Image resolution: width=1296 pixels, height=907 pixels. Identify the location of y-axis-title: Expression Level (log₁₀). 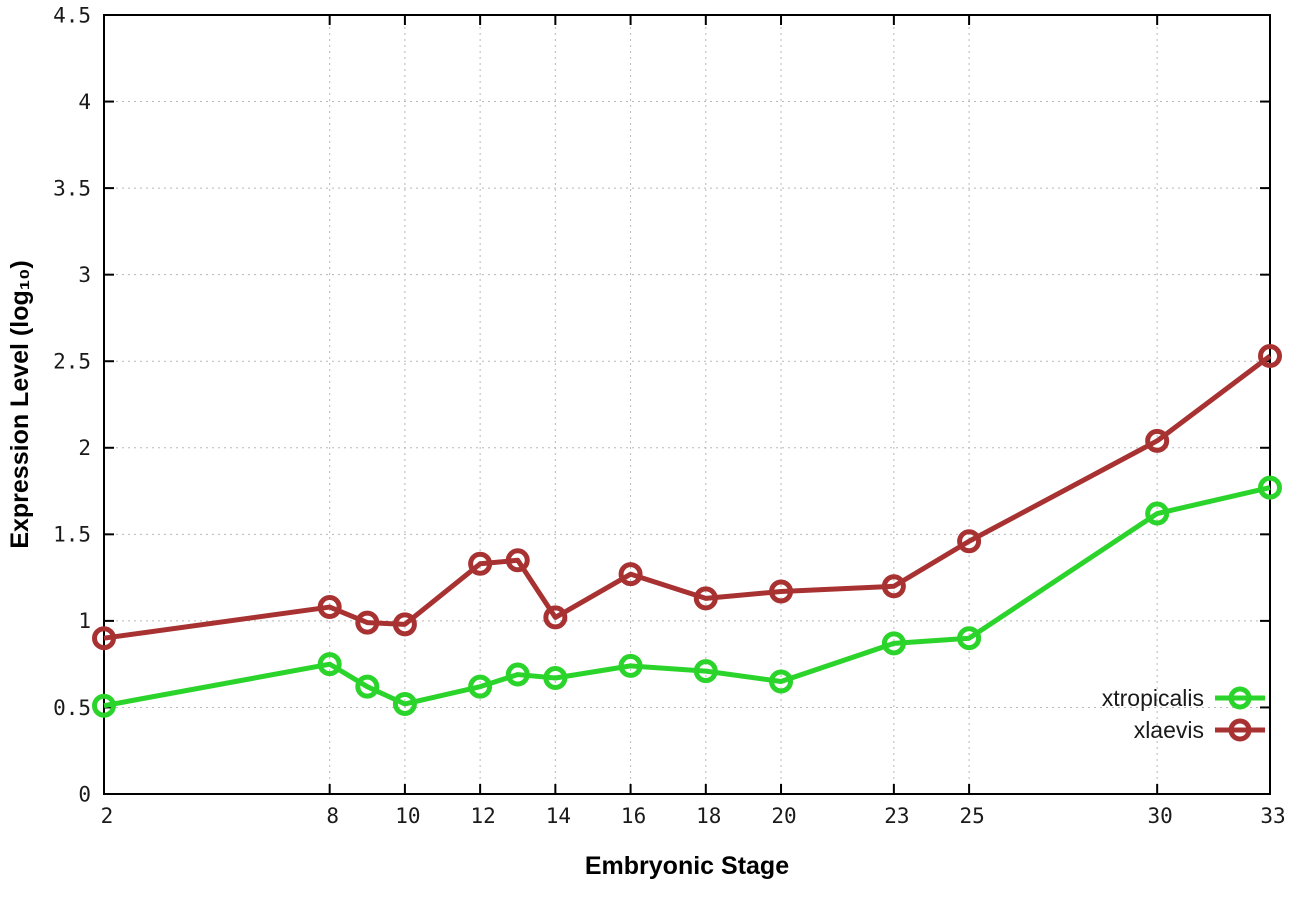
(20, 404).